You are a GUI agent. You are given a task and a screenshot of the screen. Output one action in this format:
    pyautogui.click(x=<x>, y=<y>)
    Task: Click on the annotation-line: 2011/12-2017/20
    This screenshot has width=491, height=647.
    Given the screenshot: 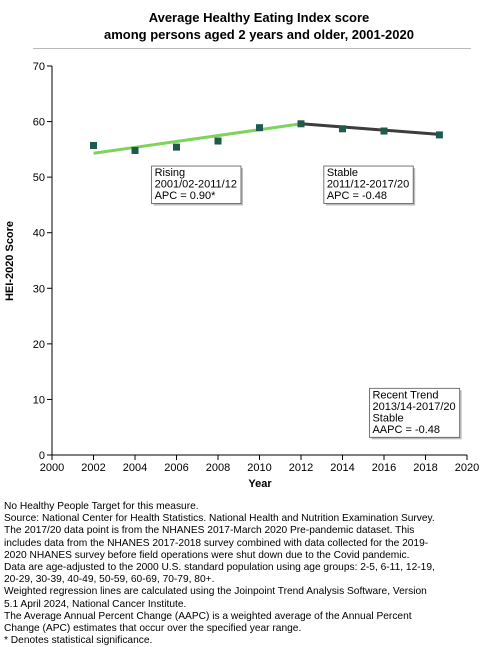 What is the action you would take?
    pyautogui.click(x=368, y=185)
    